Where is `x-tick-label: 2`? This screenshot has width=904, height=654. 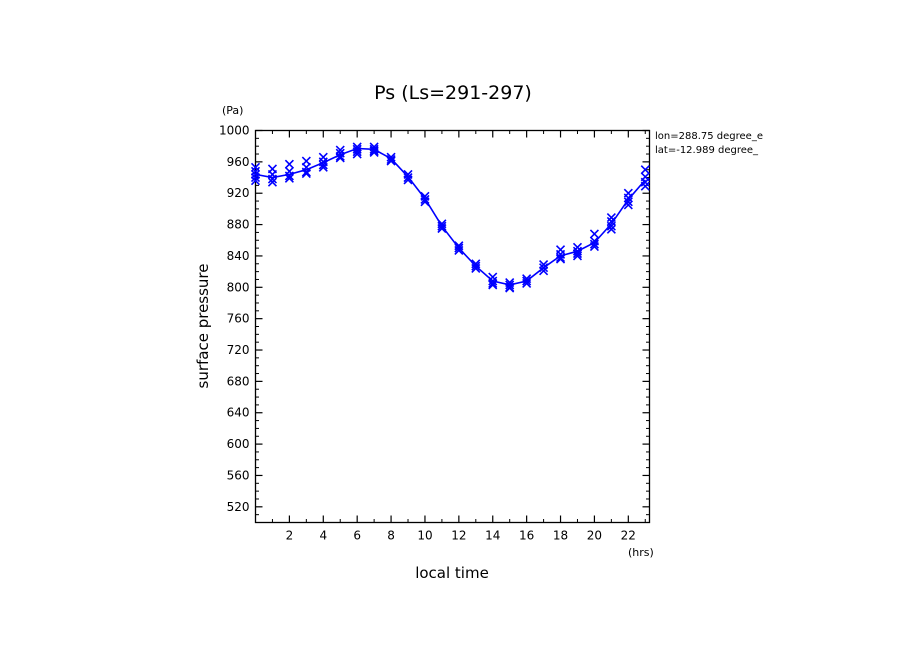
x-tick-label: 2 is located at coordinates (290, 536).